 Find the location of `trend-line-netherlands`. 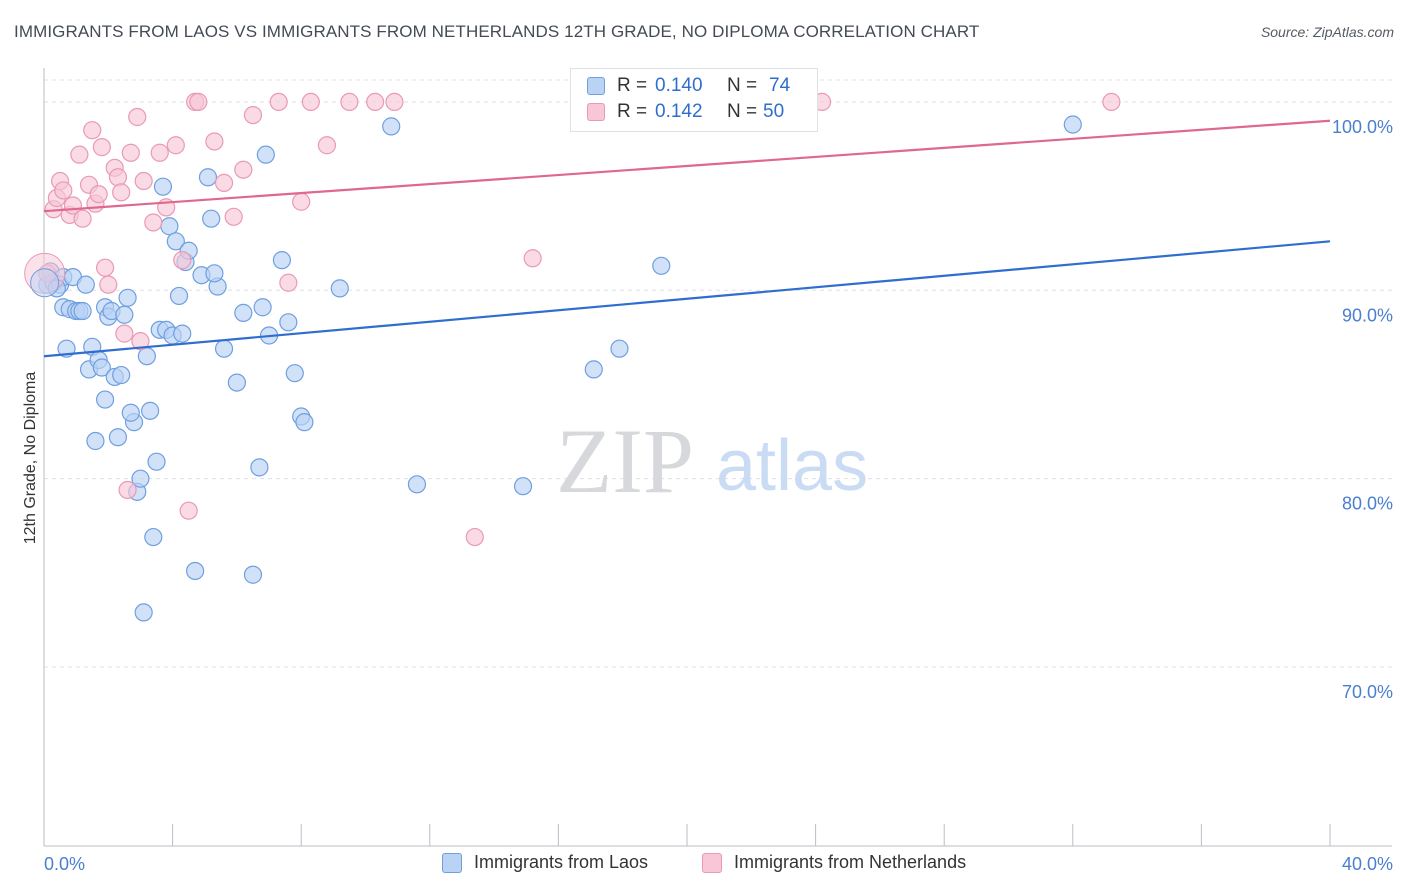

trend-line-netherlands is located at coordinates (687, 166).